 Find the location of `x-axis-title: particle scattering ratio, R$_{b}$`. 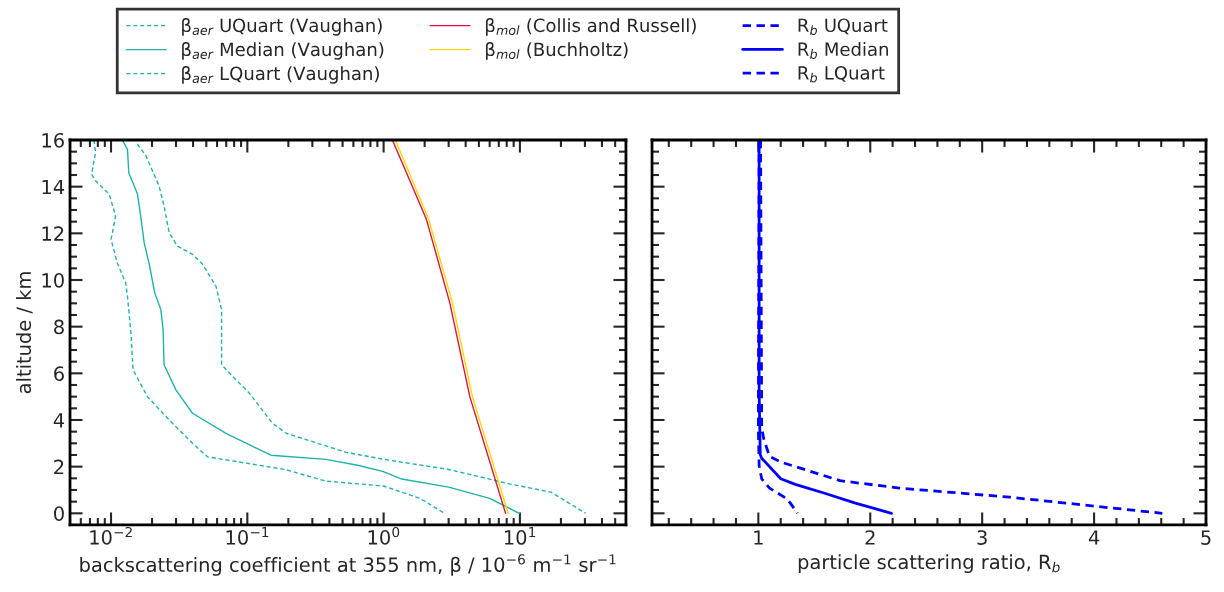

x-axis-title: particle scattering ratio, R$_{b}$ is located at coordinates (929, 564).